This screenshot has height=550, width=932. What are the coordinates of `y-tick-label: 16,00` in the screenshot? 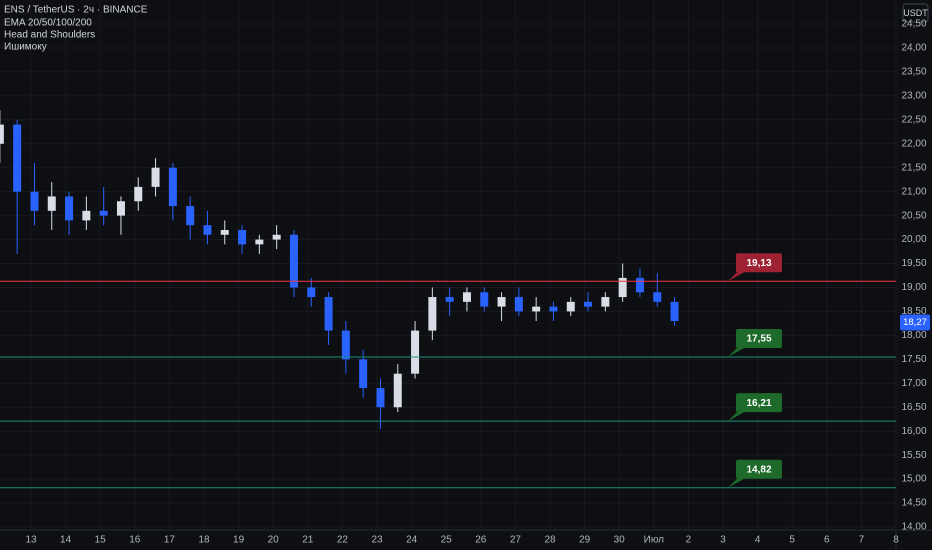 It's located at (913, 431).